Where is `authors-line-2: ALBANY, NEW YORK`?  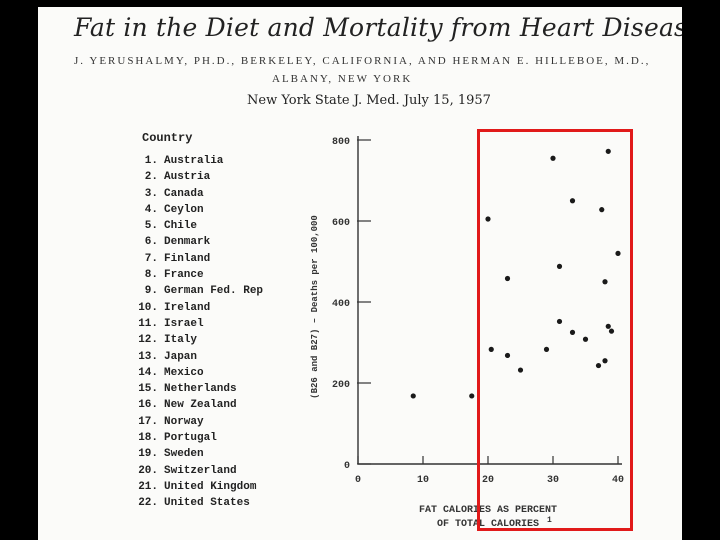
authors-line-2: ALBANY, NEW YORK is located at coordinates (342, 79).